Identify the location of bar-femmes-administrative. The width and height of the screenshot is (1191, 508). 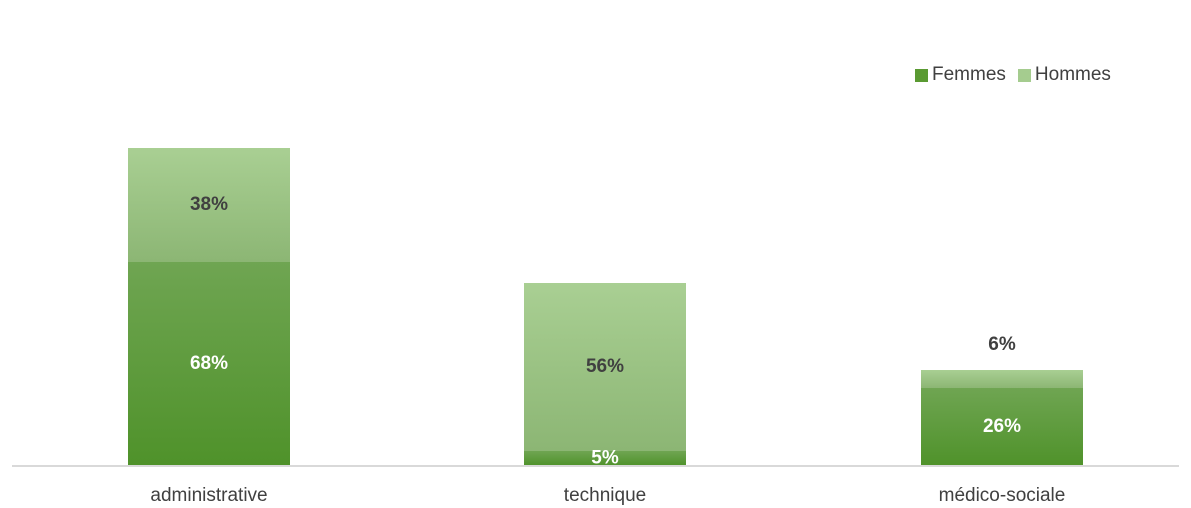
(209, 364).